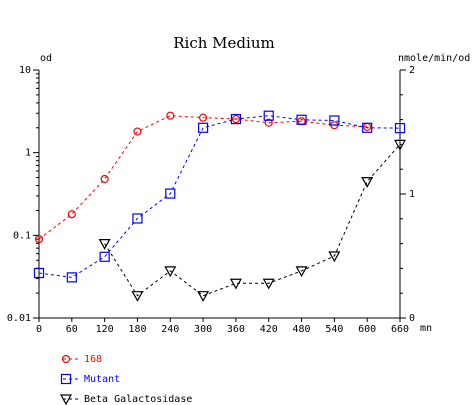  Describe the element at coordinates (46, 58) in the screenshot. I see `left-axis-label: od` at that location.